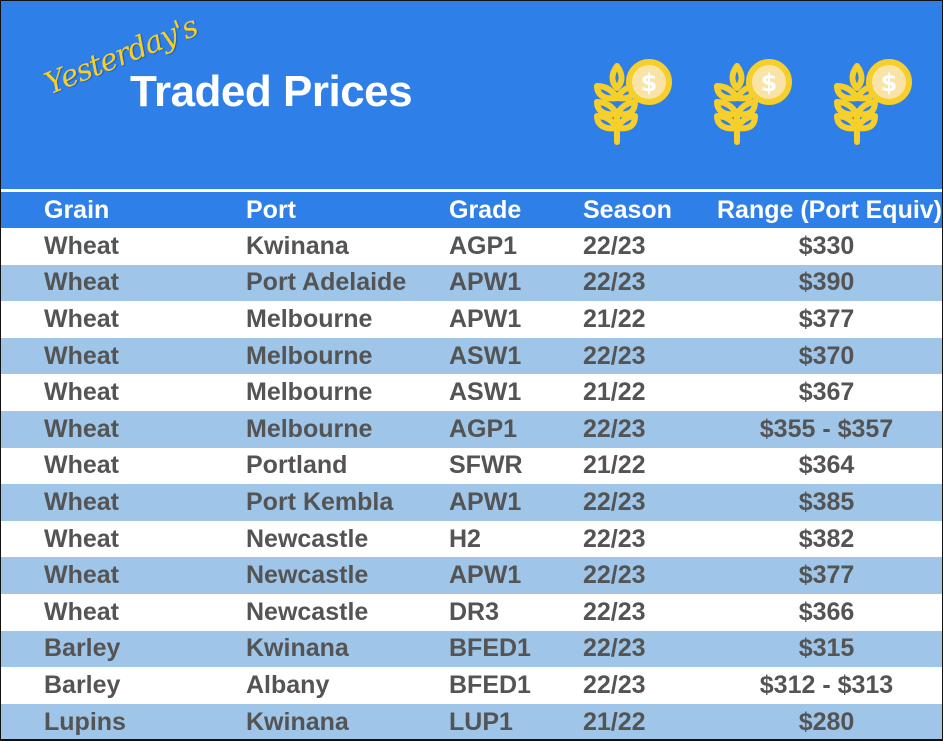 Image resolution: width=943 pixels, height=741 pixels. I want to click on table-row: Wheat Newcastle APW1 22/23 $377, so click(471, 575).